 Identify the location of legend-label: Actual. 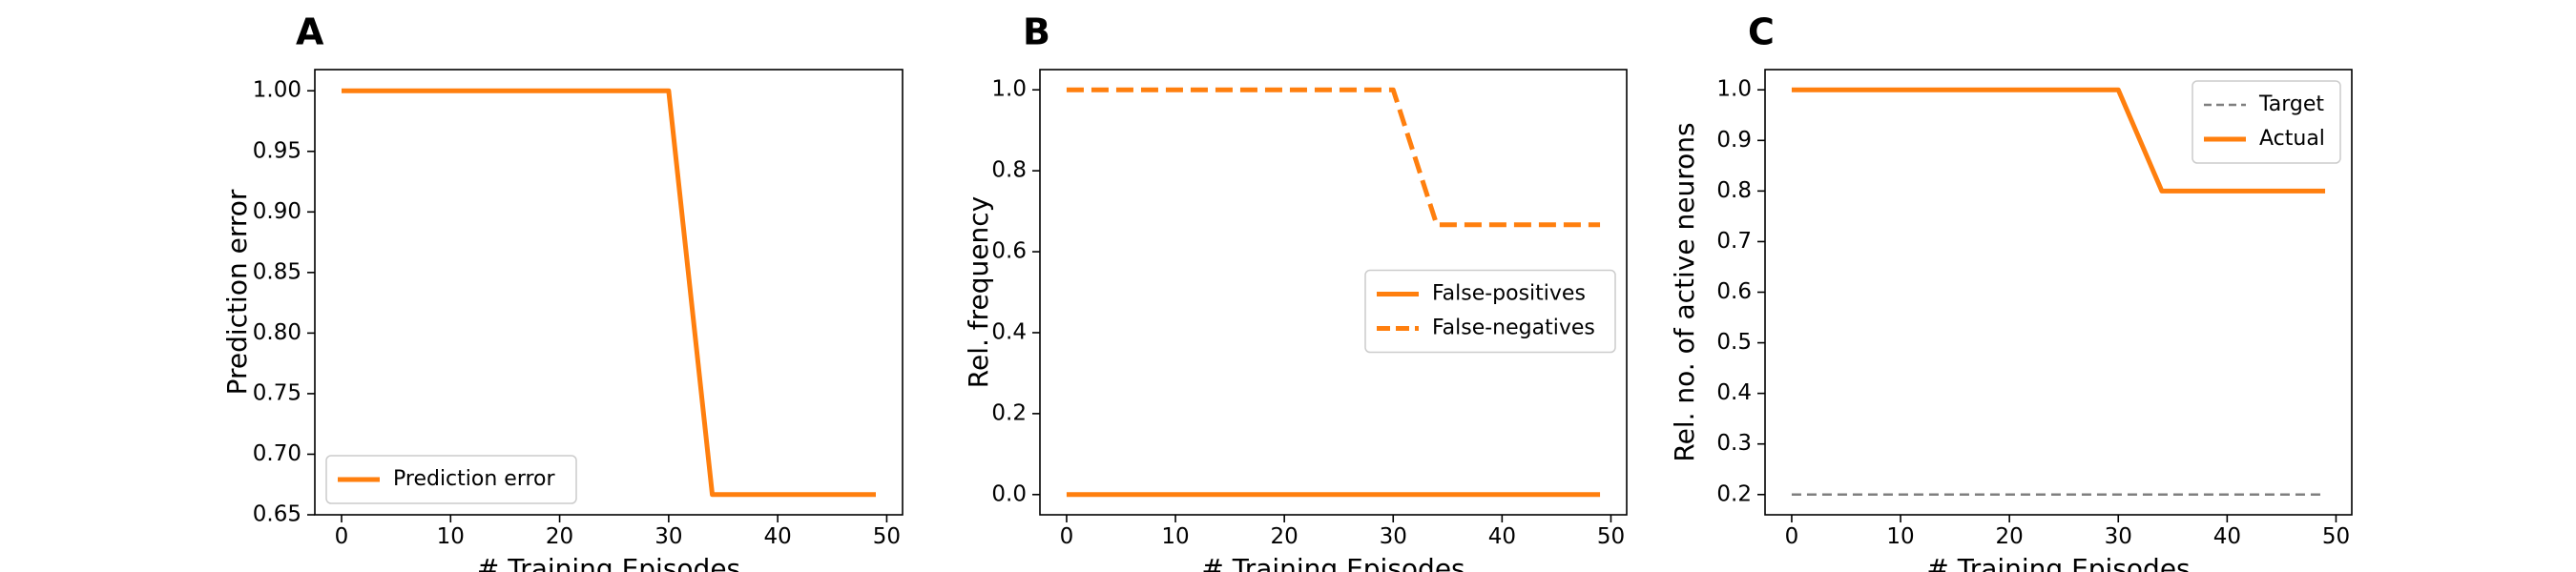
(2292, 139).